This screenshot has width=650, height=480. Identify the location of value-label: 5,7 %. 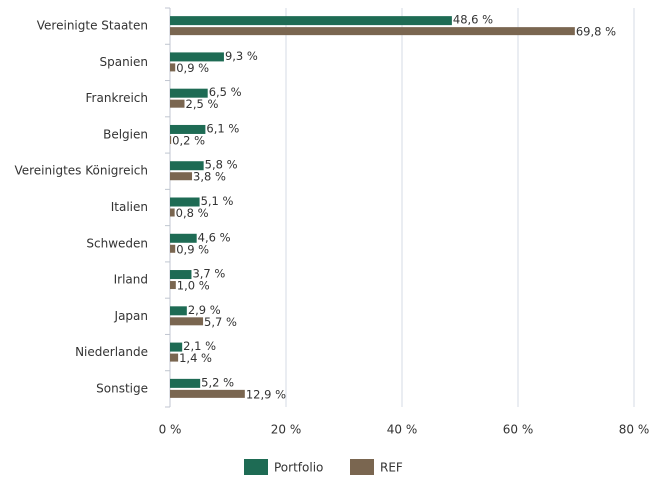
(220, 322).